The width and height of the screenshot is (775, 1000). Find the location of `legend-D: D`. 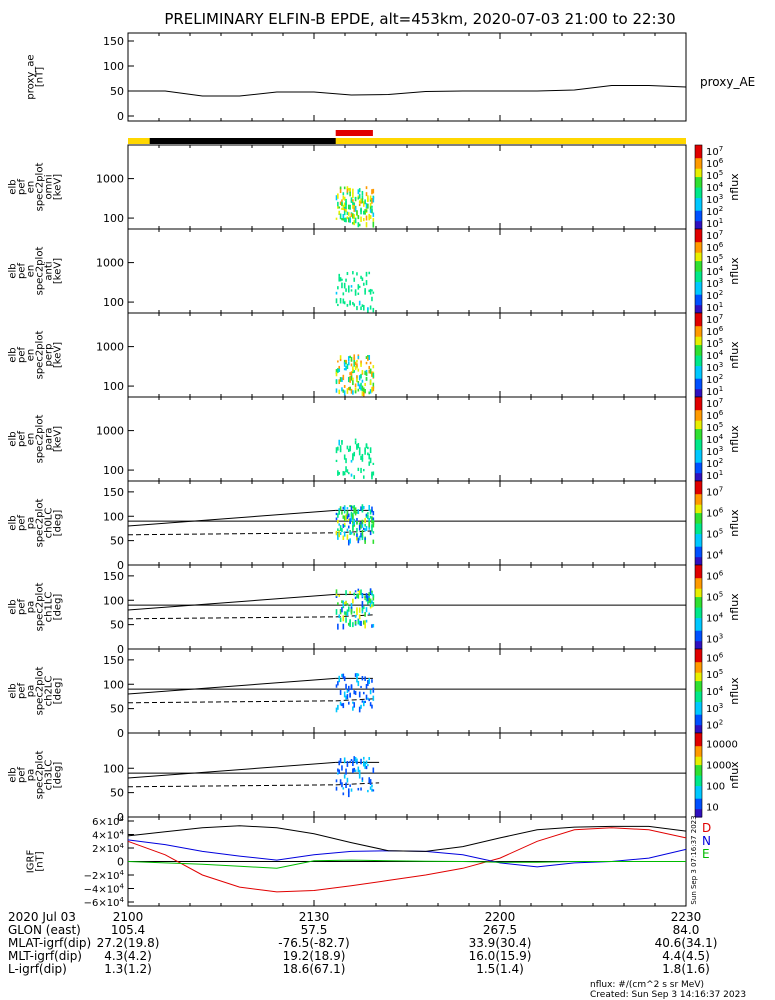

legend-D: D is located at coordinates (706, 828).